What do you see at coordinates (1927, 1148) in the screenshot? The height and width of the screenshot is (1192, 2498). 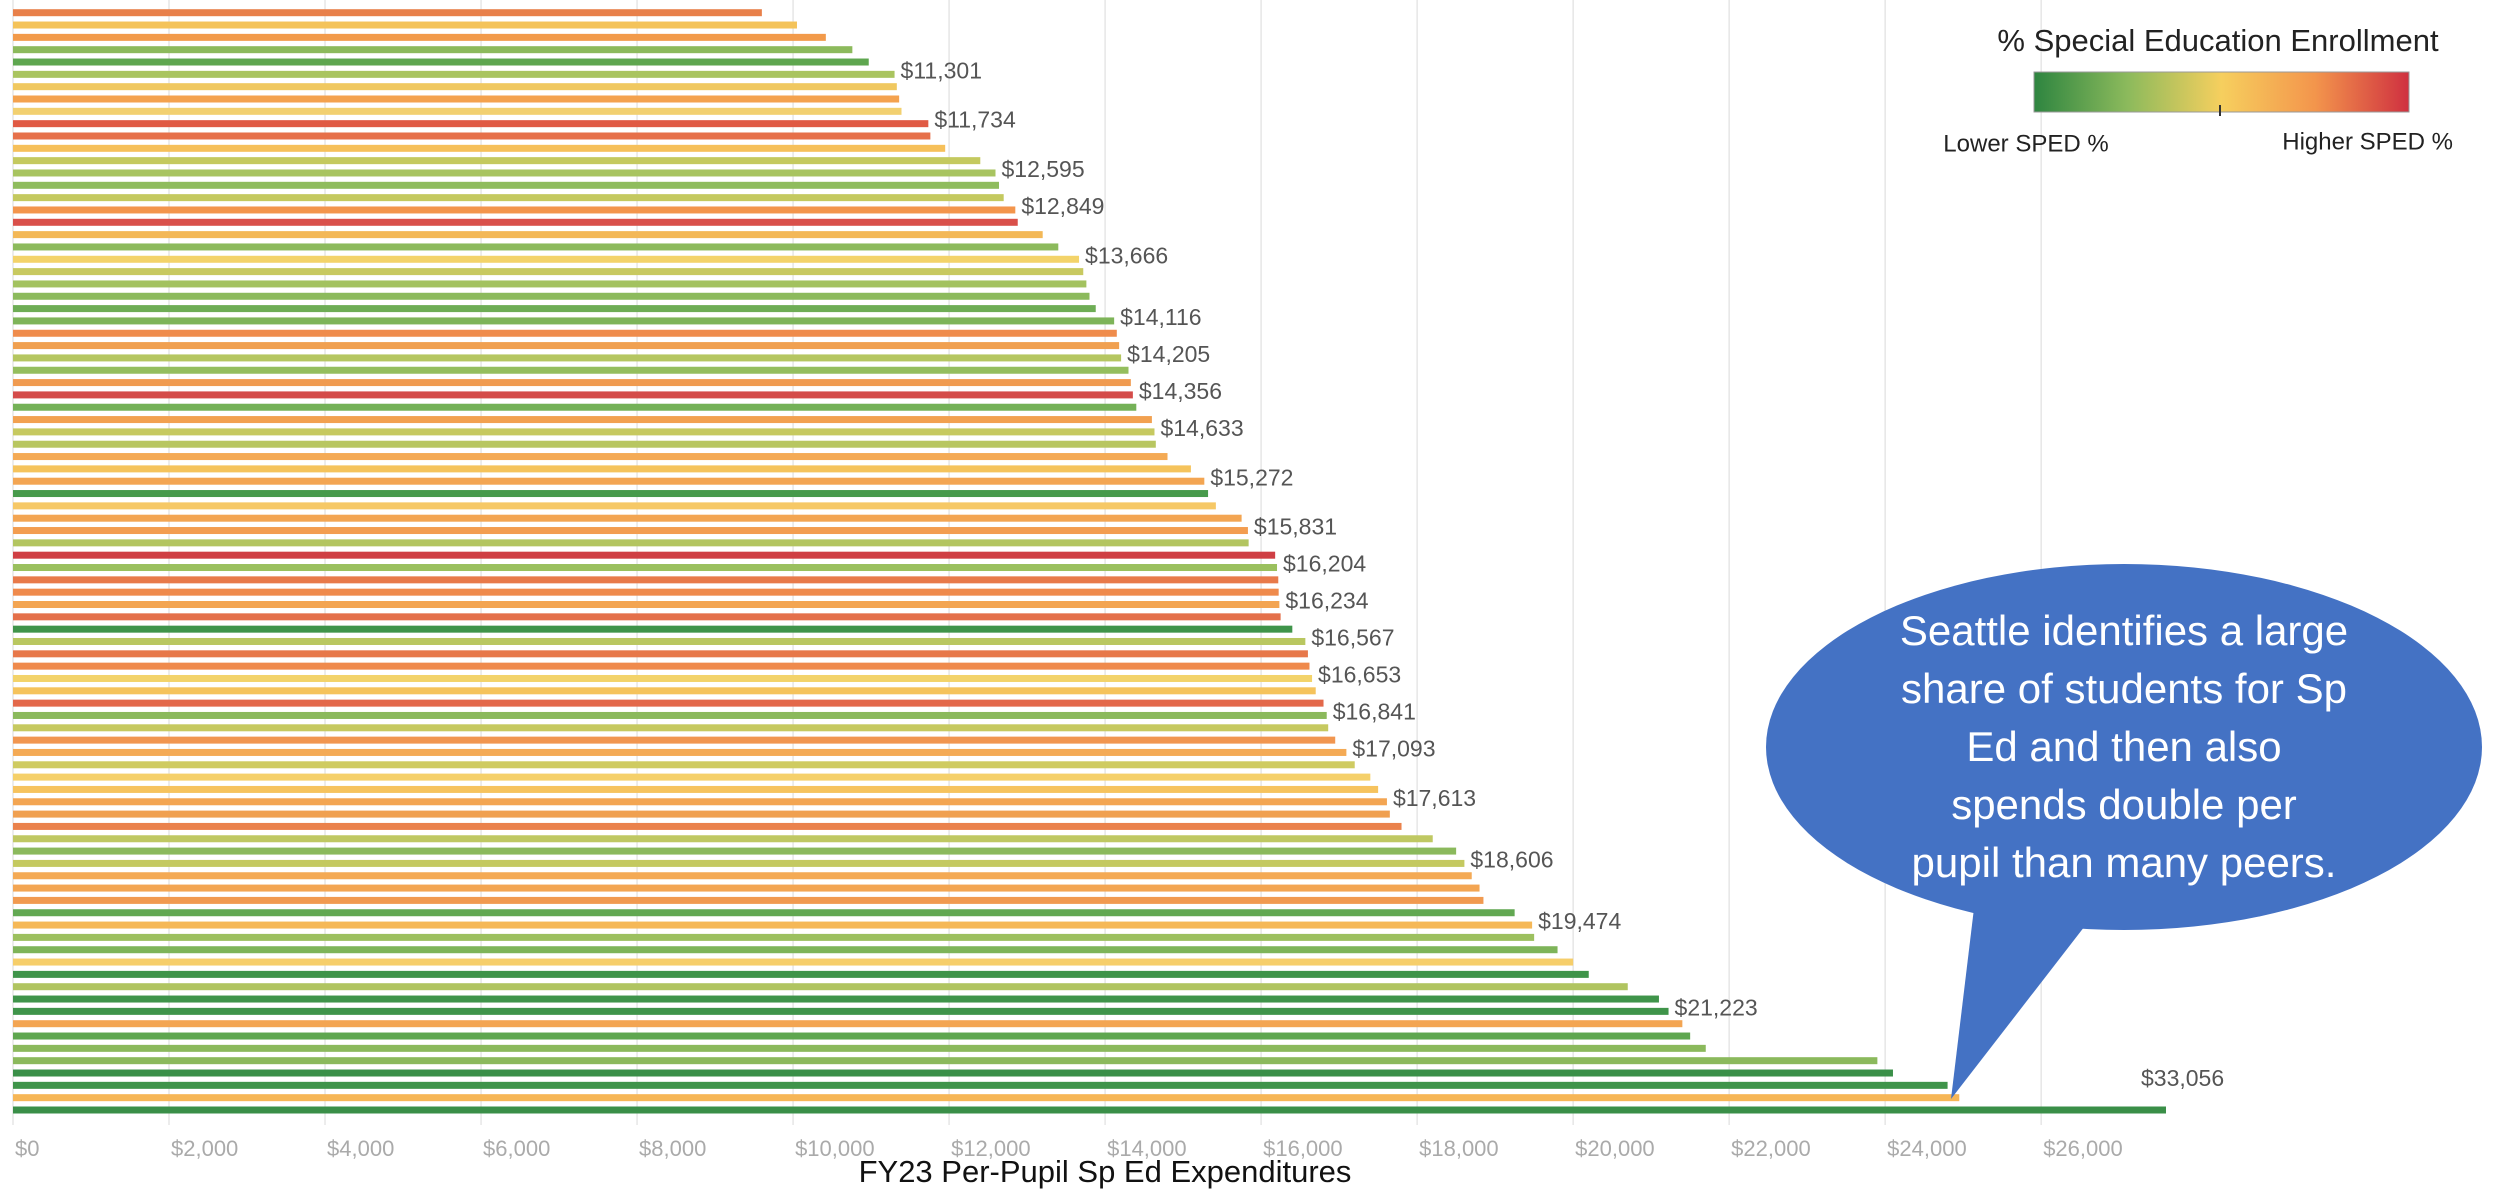 I see `x-tick-label: $24,000` at bounding box center [1927, 1148].